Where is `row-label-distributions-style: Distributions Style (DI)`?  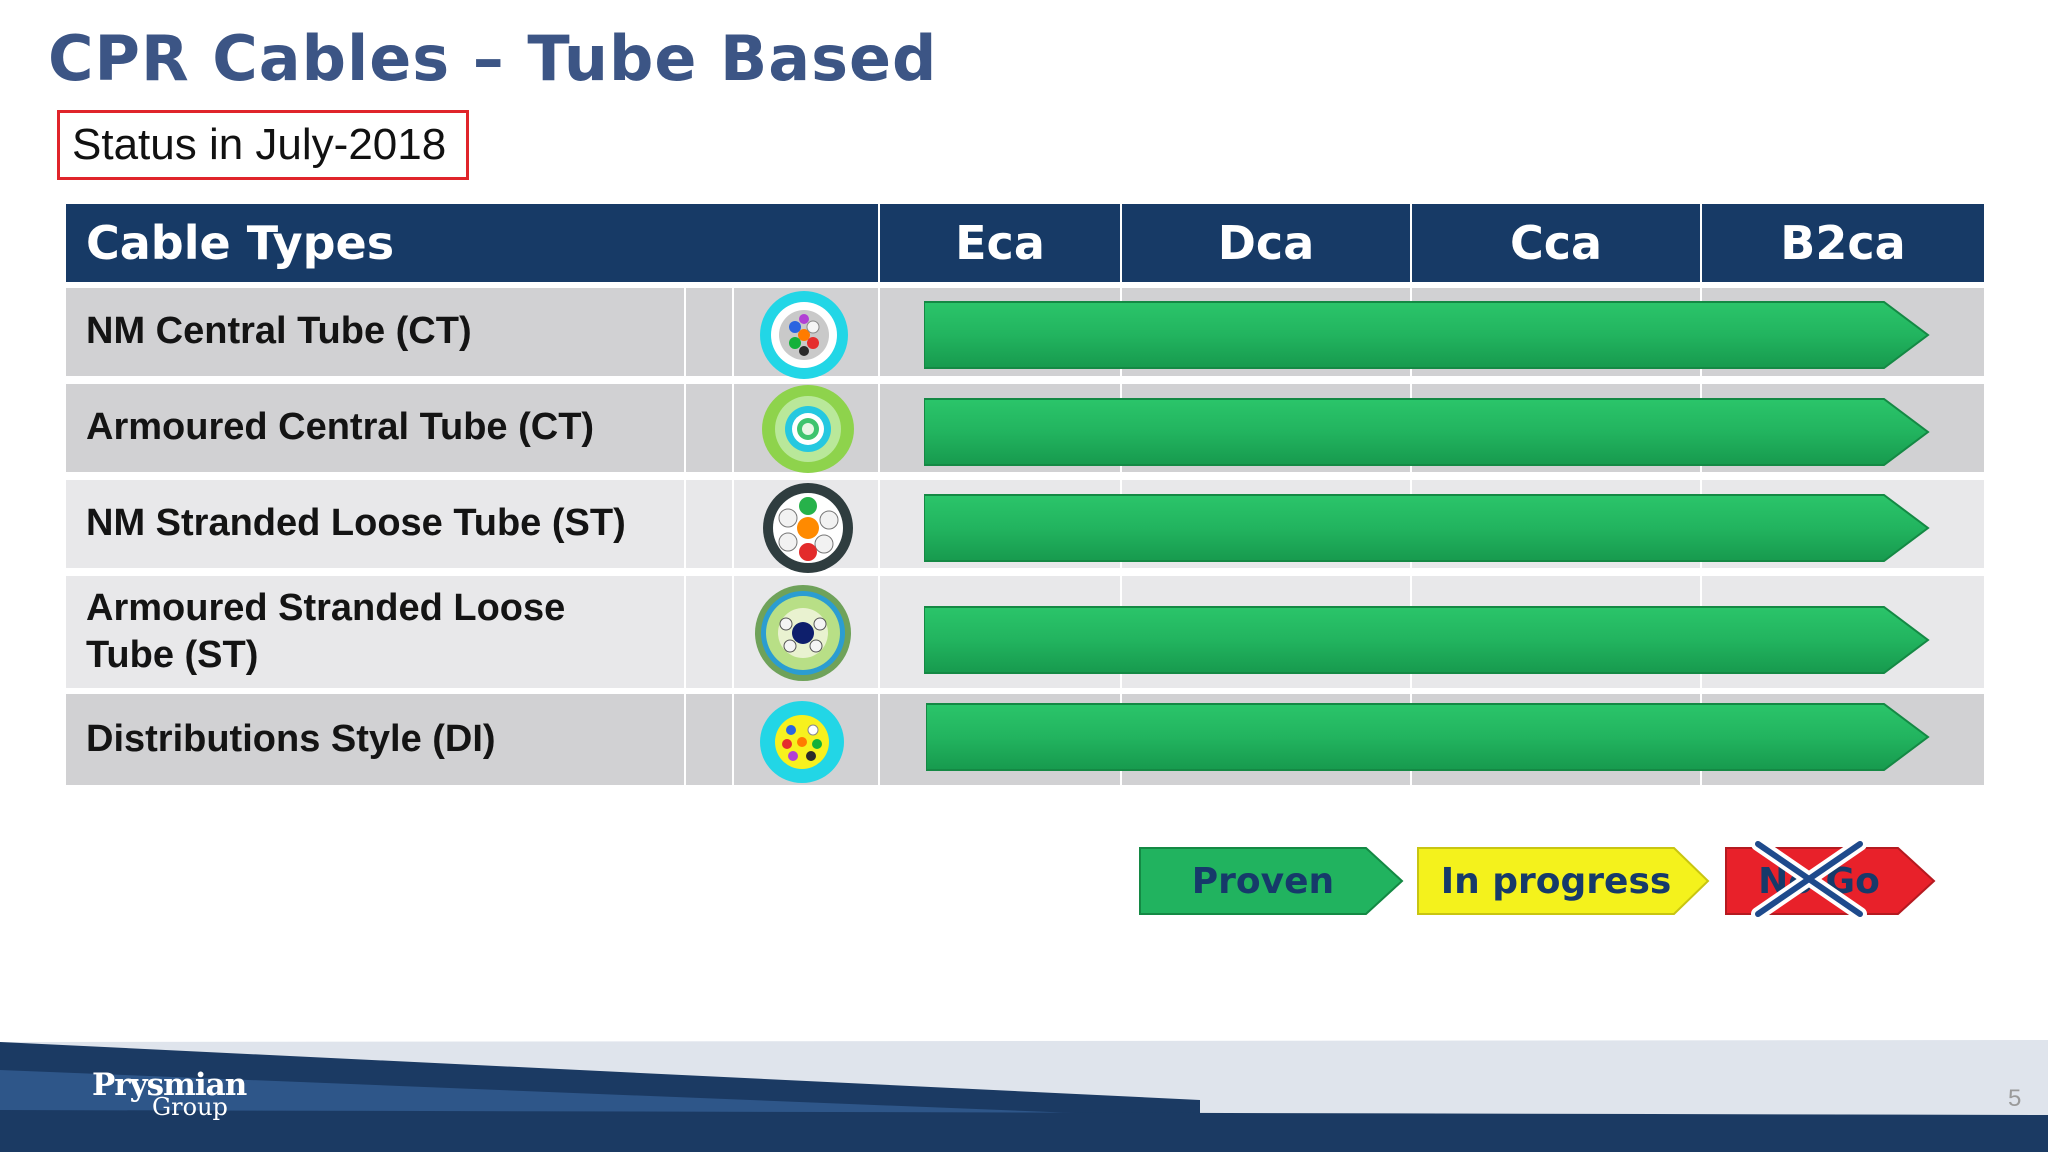
row-label-distributions-style: Distributions Style (DI) is located at coordinates (291, 738).